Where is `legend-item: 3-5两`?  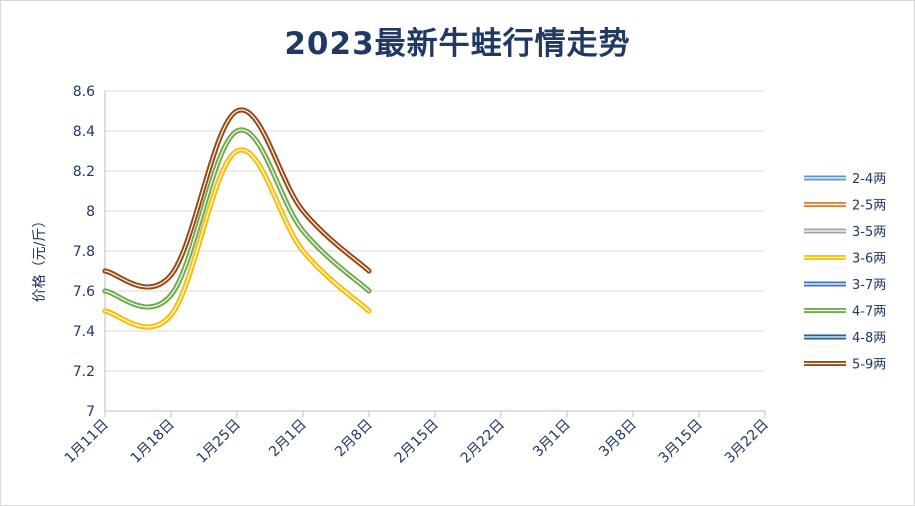 legend-item: 3-5两 is located at coordinates (845, 232).